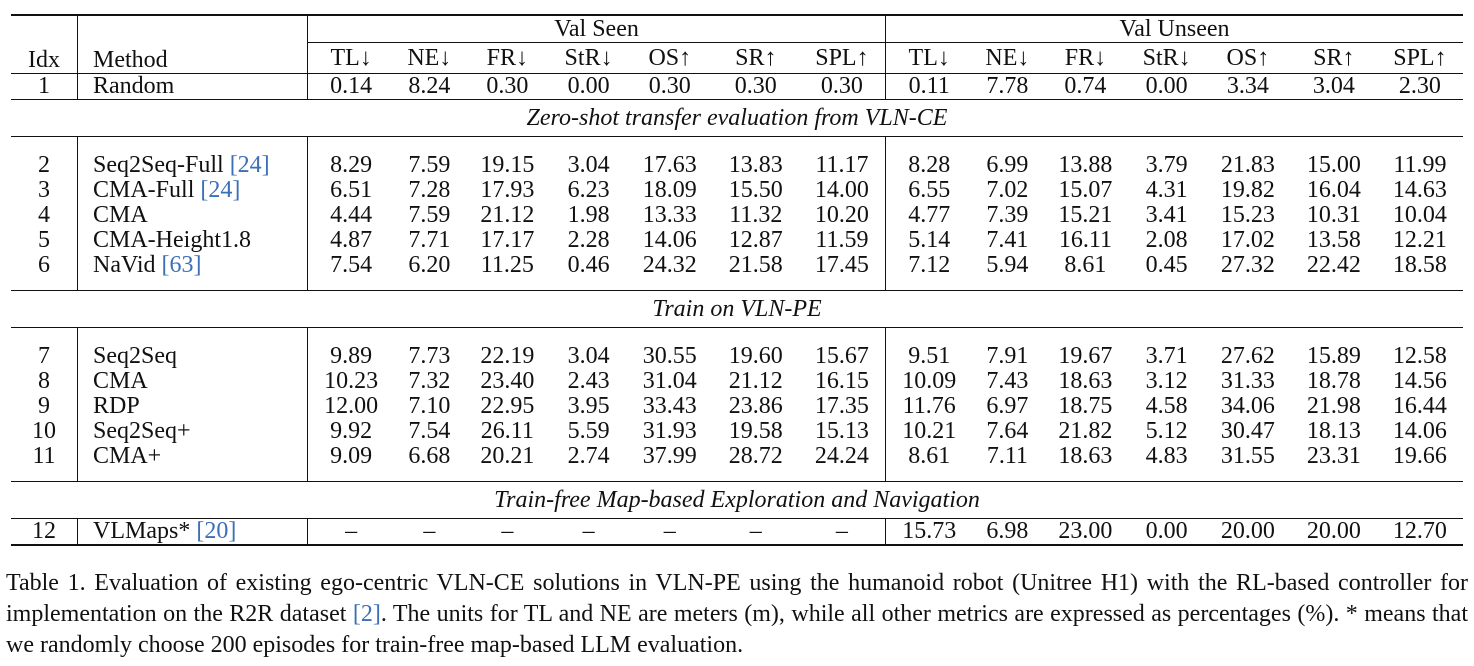  Describe the element at coordinates (929, 157) in the screenshot. I see `cell-unseen: 8.28` at that location.